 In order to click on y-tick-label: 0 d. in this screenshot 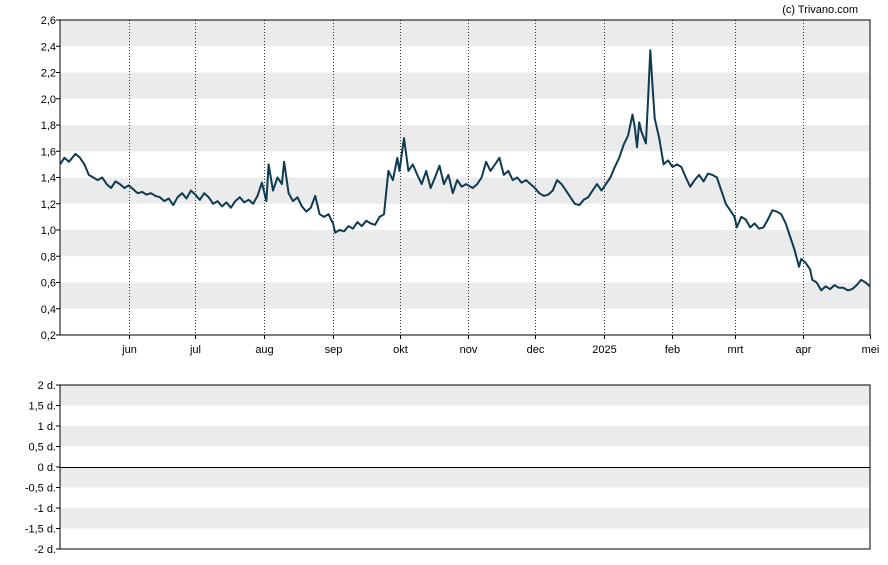, I will do `click(47, 468)`.